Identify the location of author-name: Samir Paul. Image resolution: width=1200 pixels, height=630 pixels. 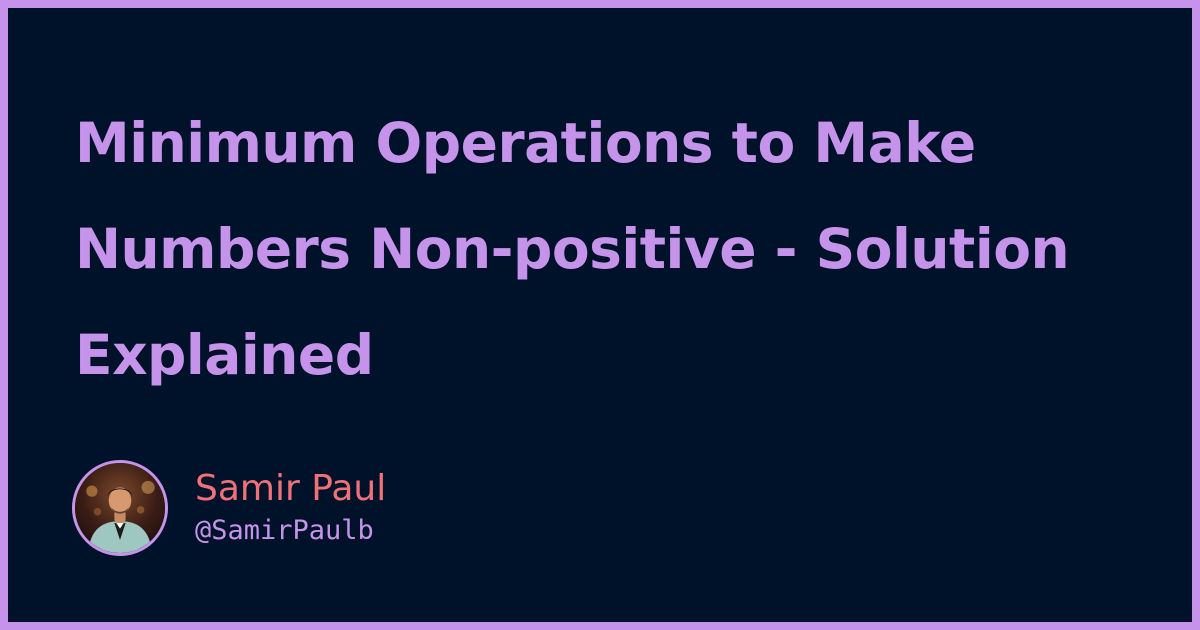
(291, 488).